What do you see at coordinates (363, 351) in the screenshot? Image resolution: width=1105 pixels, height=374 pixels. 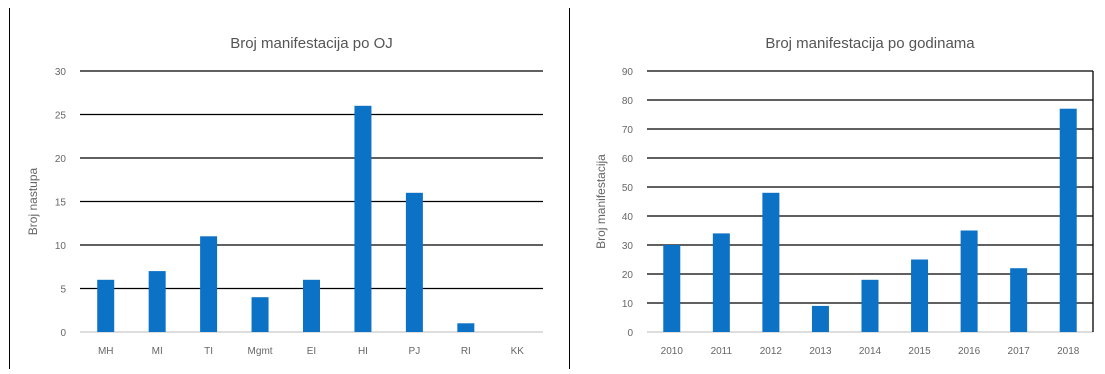 I see `x-tick-label: HI` at bounding box center [363, 351].